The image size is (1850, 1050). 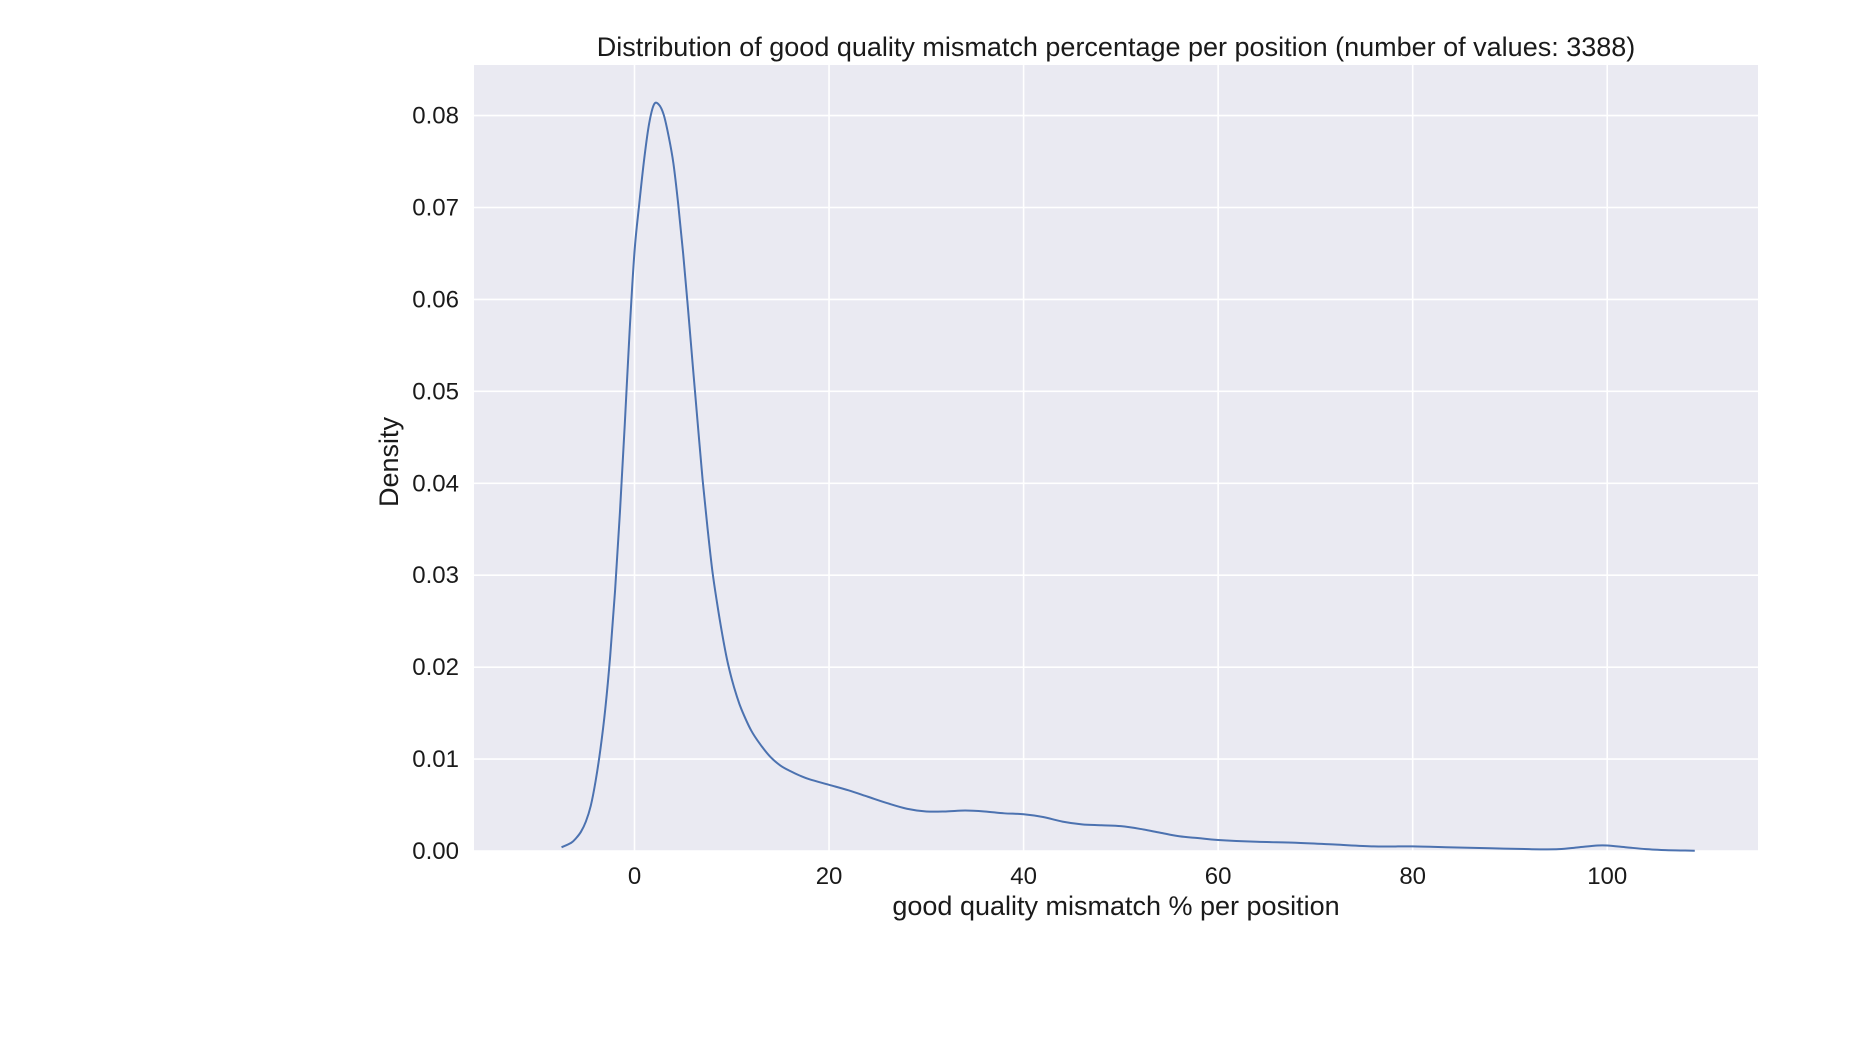 I want to click on x-tick-label: 80, so click(x=1412, y=876).